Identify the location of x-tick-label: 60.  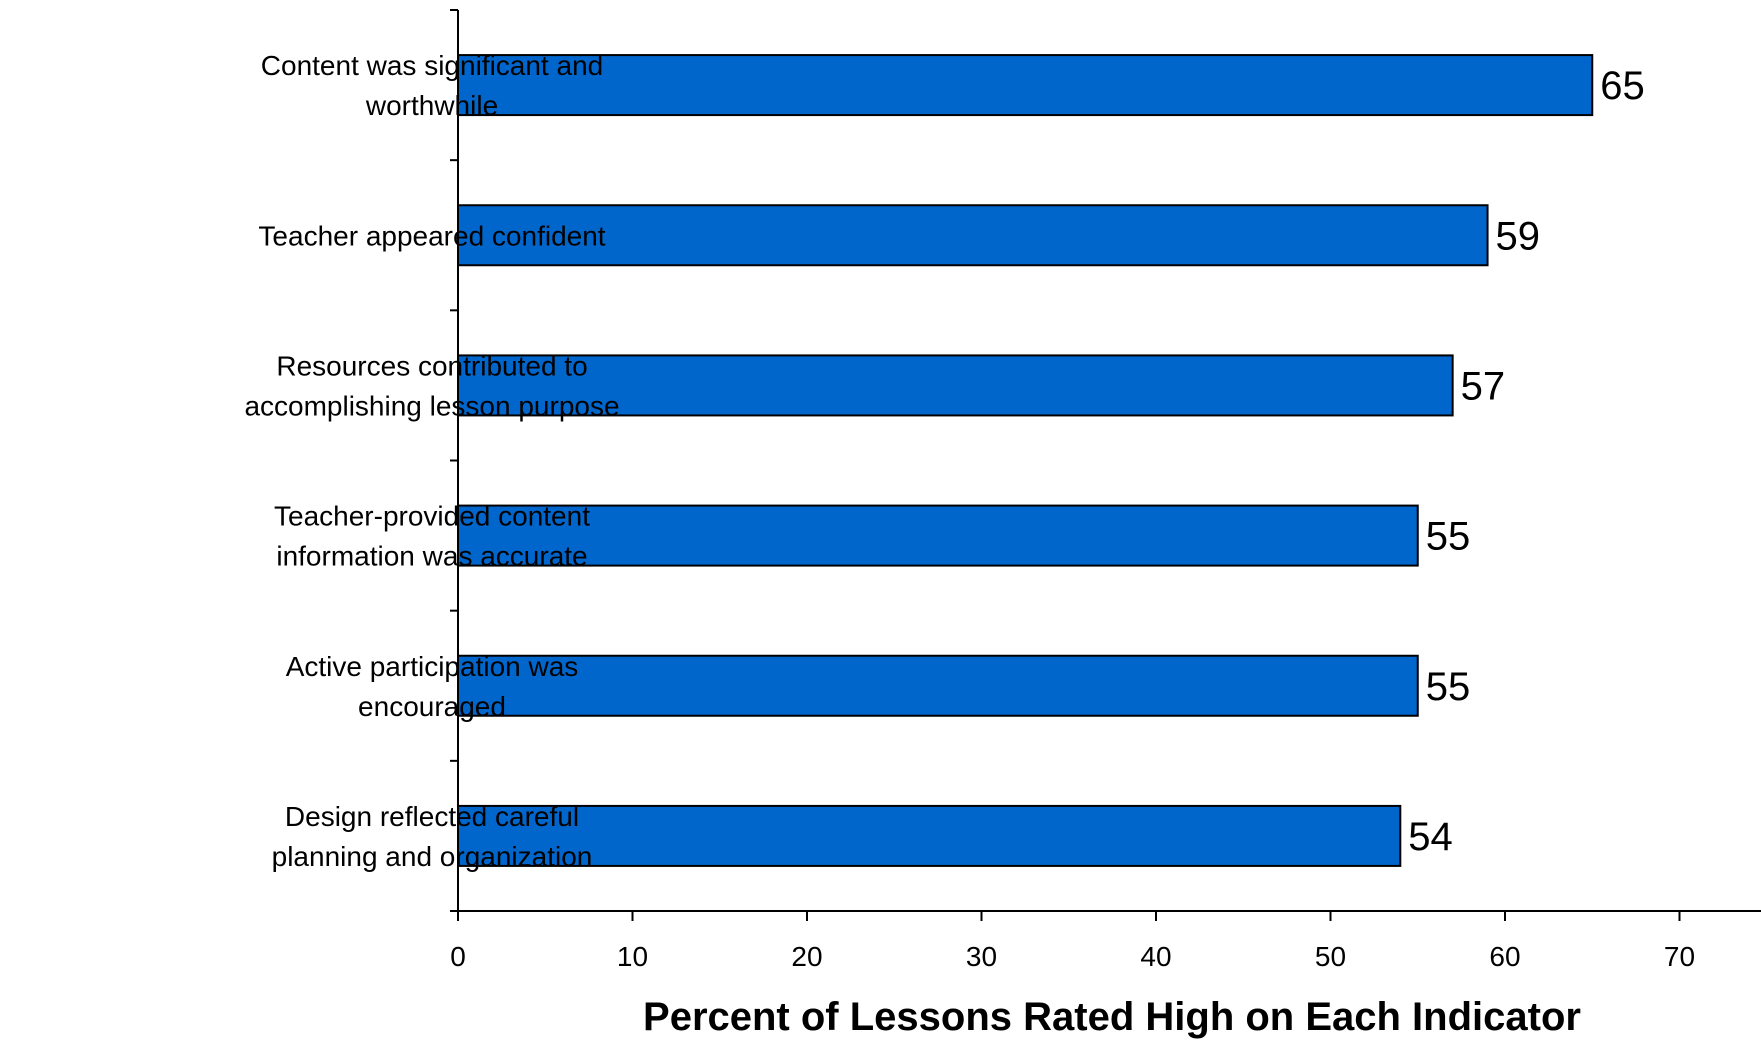
(1504, 956).